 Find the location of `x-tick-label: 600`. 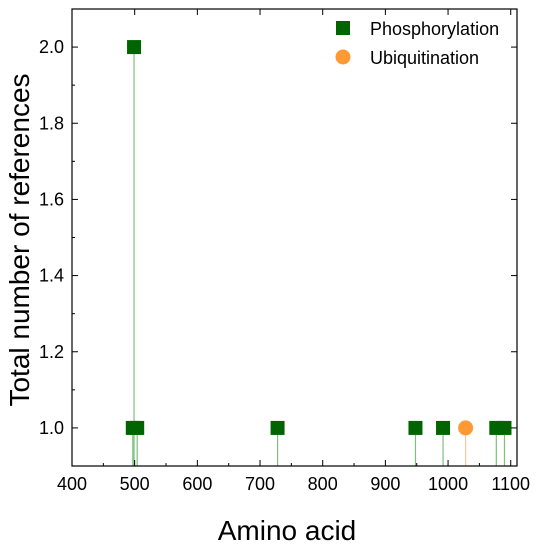

x-tick-label: 600 is located at coordinates (197, 484).